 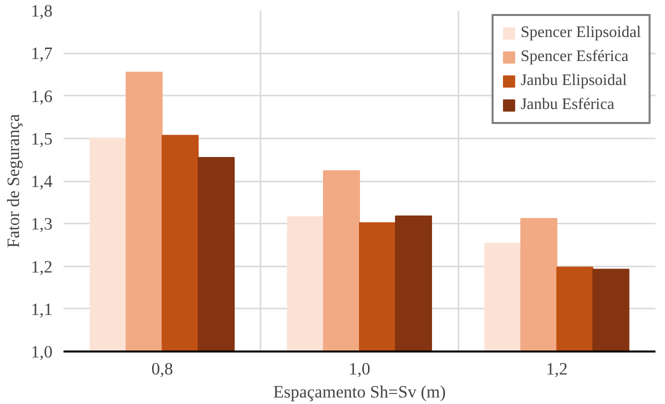 What do you see at coordinates (41, 224) in the screenshot?
I see `y-tick-label: 1,3` at bounding box center [41, 224].